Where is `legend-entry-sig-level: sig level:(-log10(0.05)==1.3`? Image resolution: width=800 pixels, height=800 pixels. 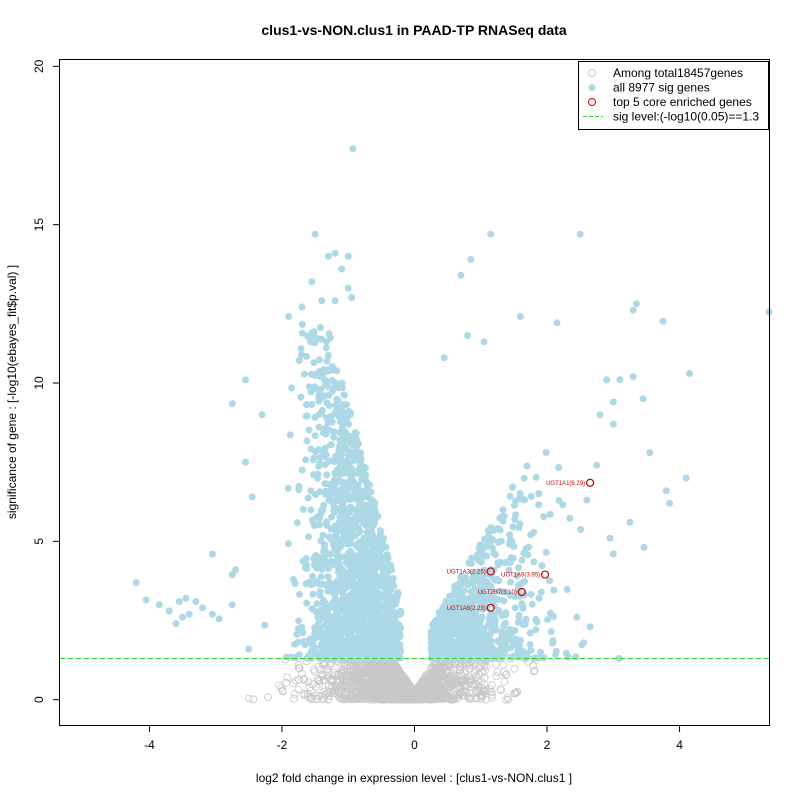 legend-entry-sig-level: sig level:(-log10(0.05)==1.3 is located at coordinates (686, 117).